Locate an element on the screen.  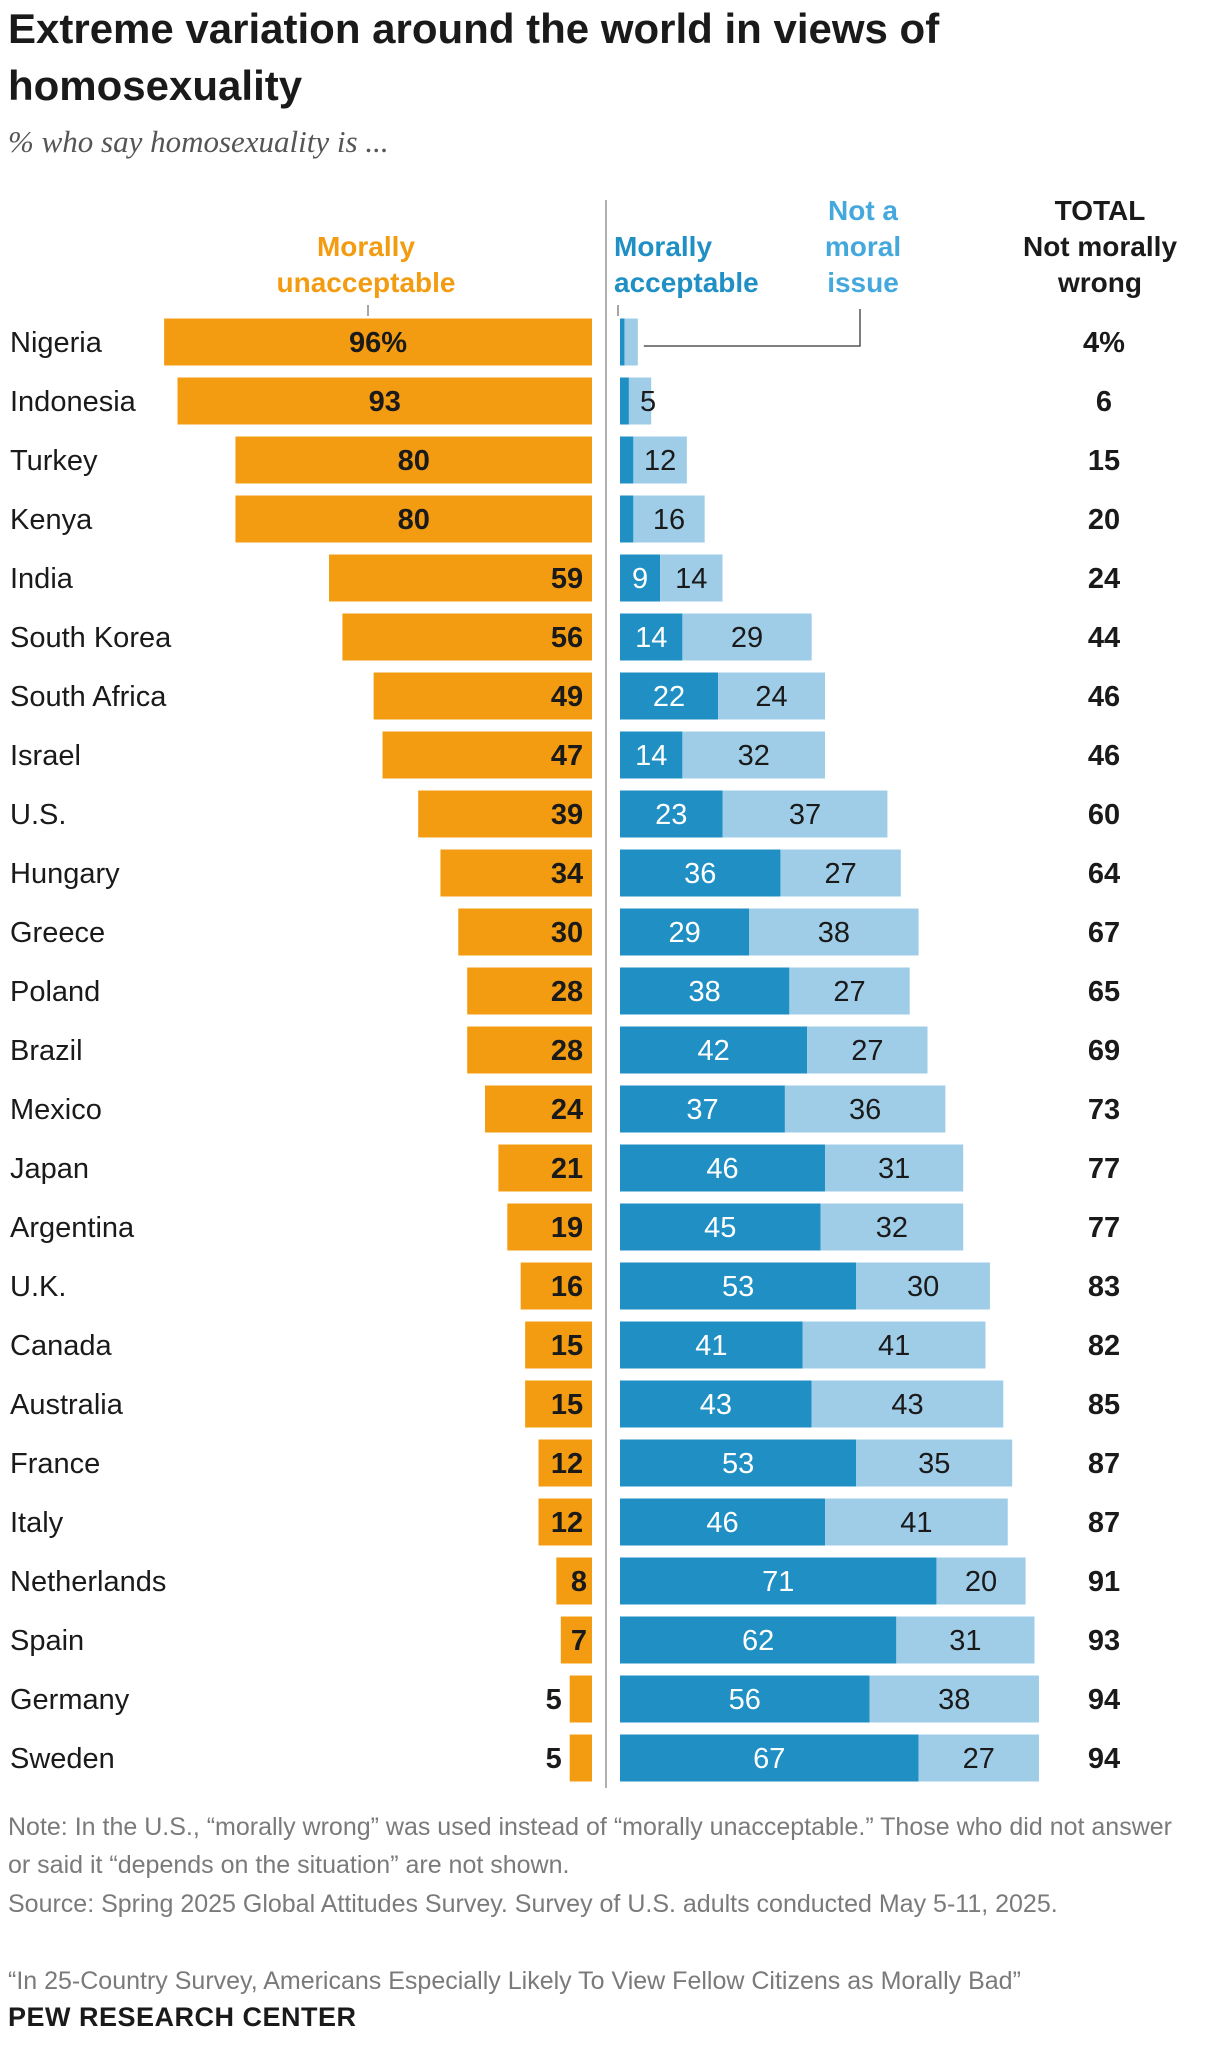
country-label: Australia is located at coordinates (67, 1405).